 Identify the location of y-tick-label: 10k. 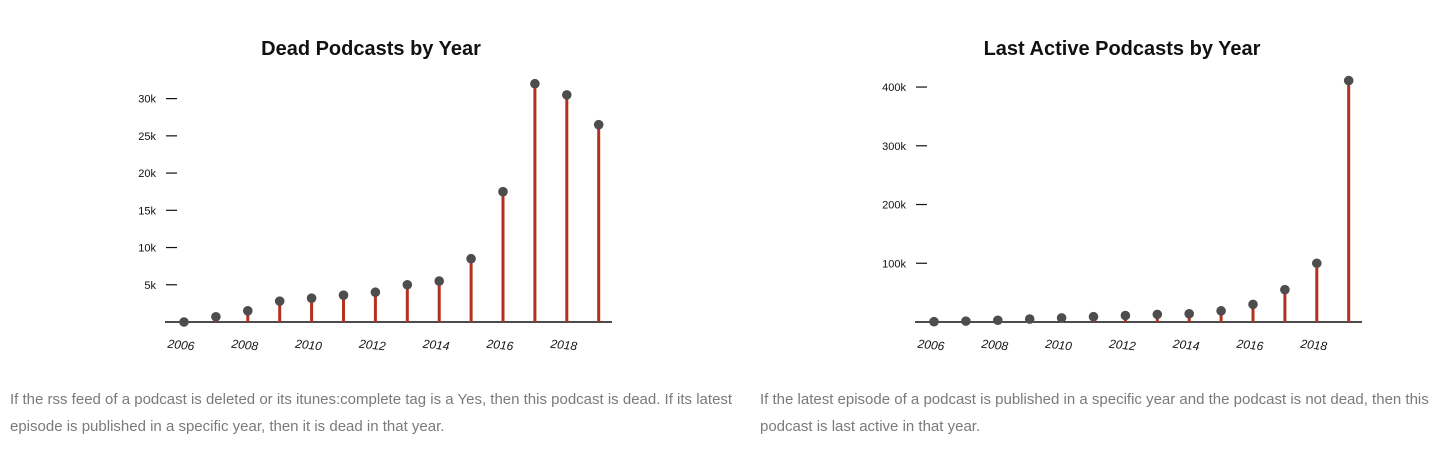
(147, 249).